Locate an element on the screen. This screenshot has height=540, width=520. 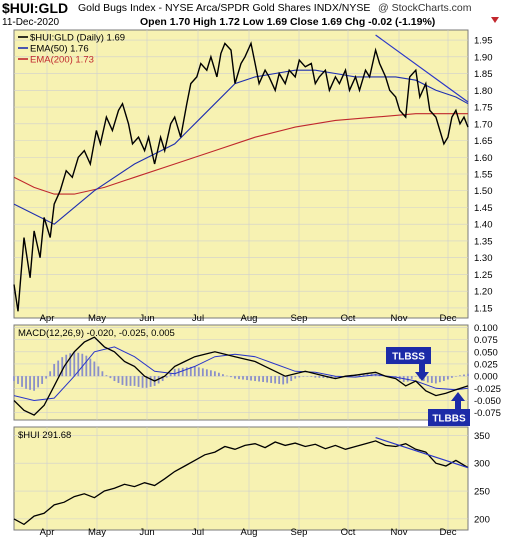
tlbbs-box is located at coordinates (449, 417).